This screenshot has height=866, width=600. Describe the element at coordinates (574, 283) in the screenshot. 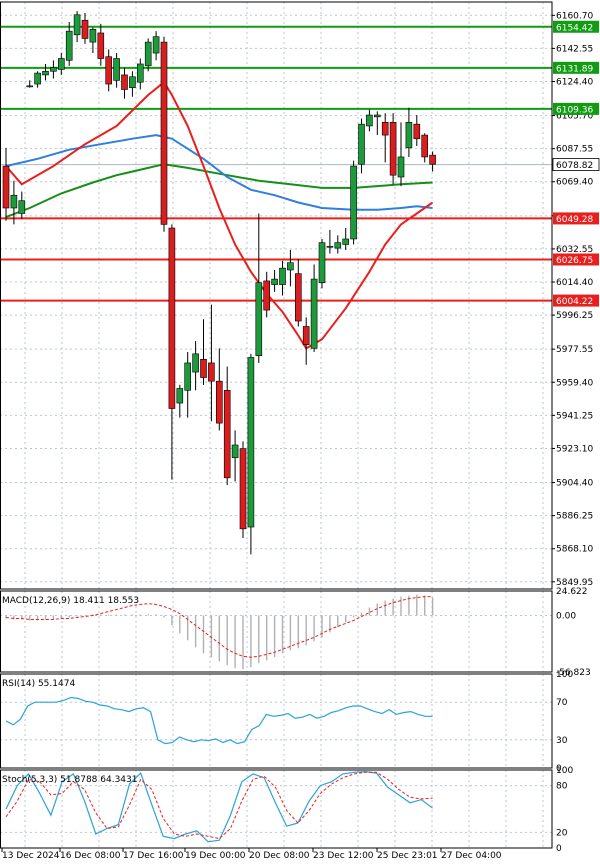

I see `price-tick-label-8: 6014.40` at that location.